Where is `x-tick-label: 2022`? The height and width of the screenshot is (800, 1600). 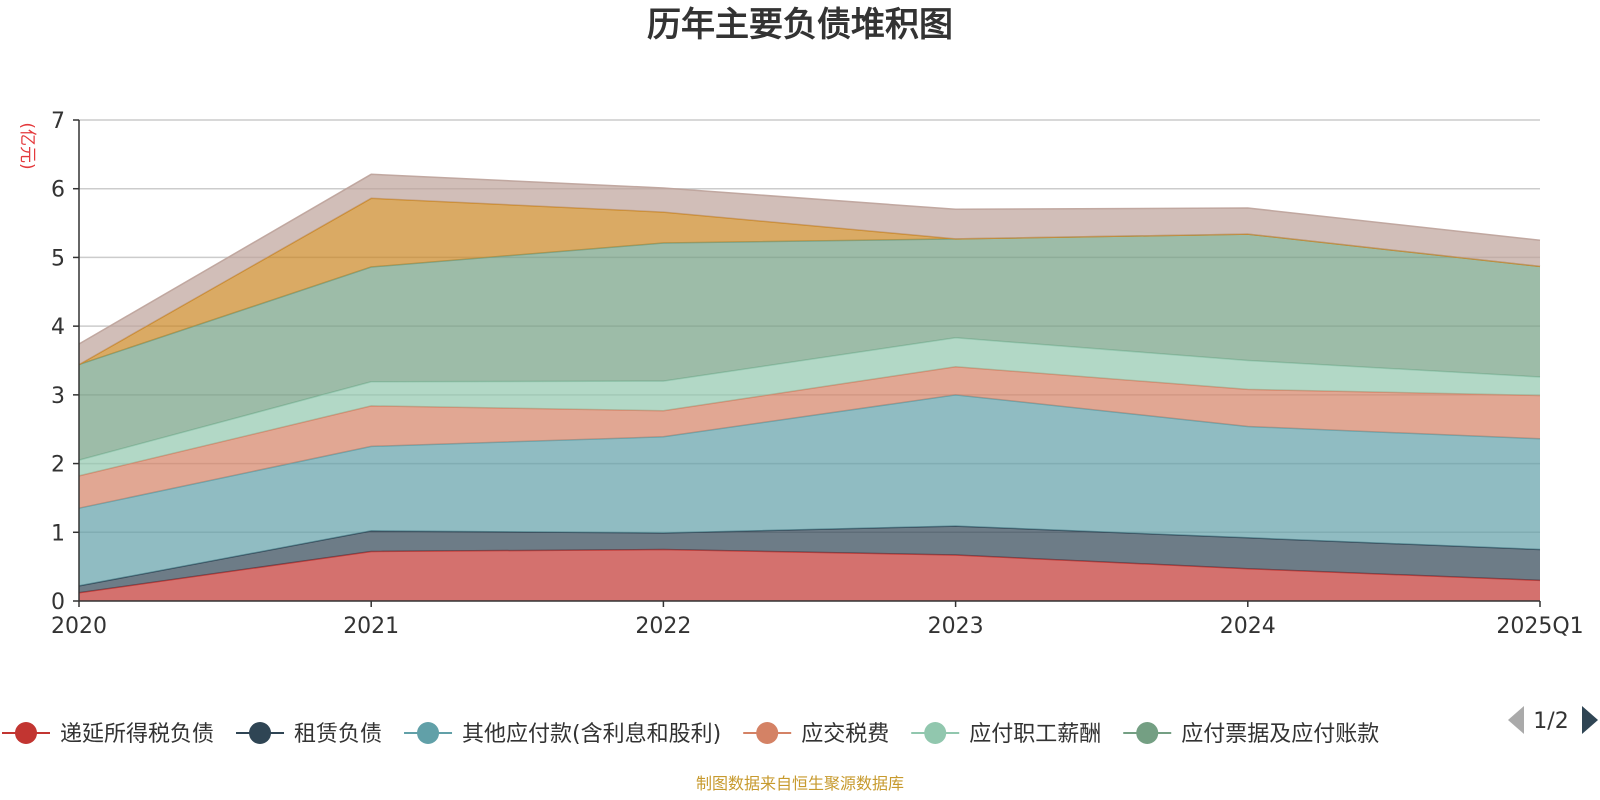 x-tick-label: 2022 is located at coordinates (663, 626).